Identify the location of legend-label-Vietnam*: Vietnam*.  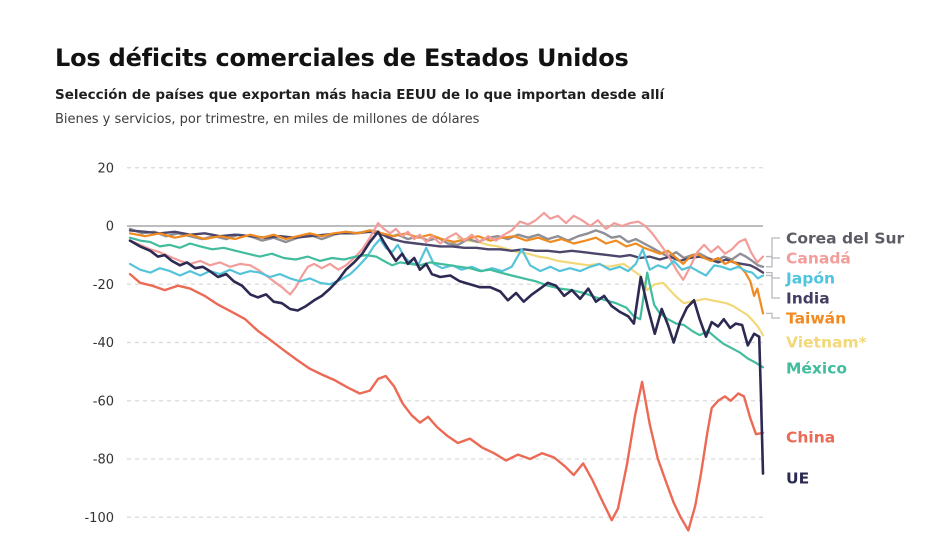
(826, 343).